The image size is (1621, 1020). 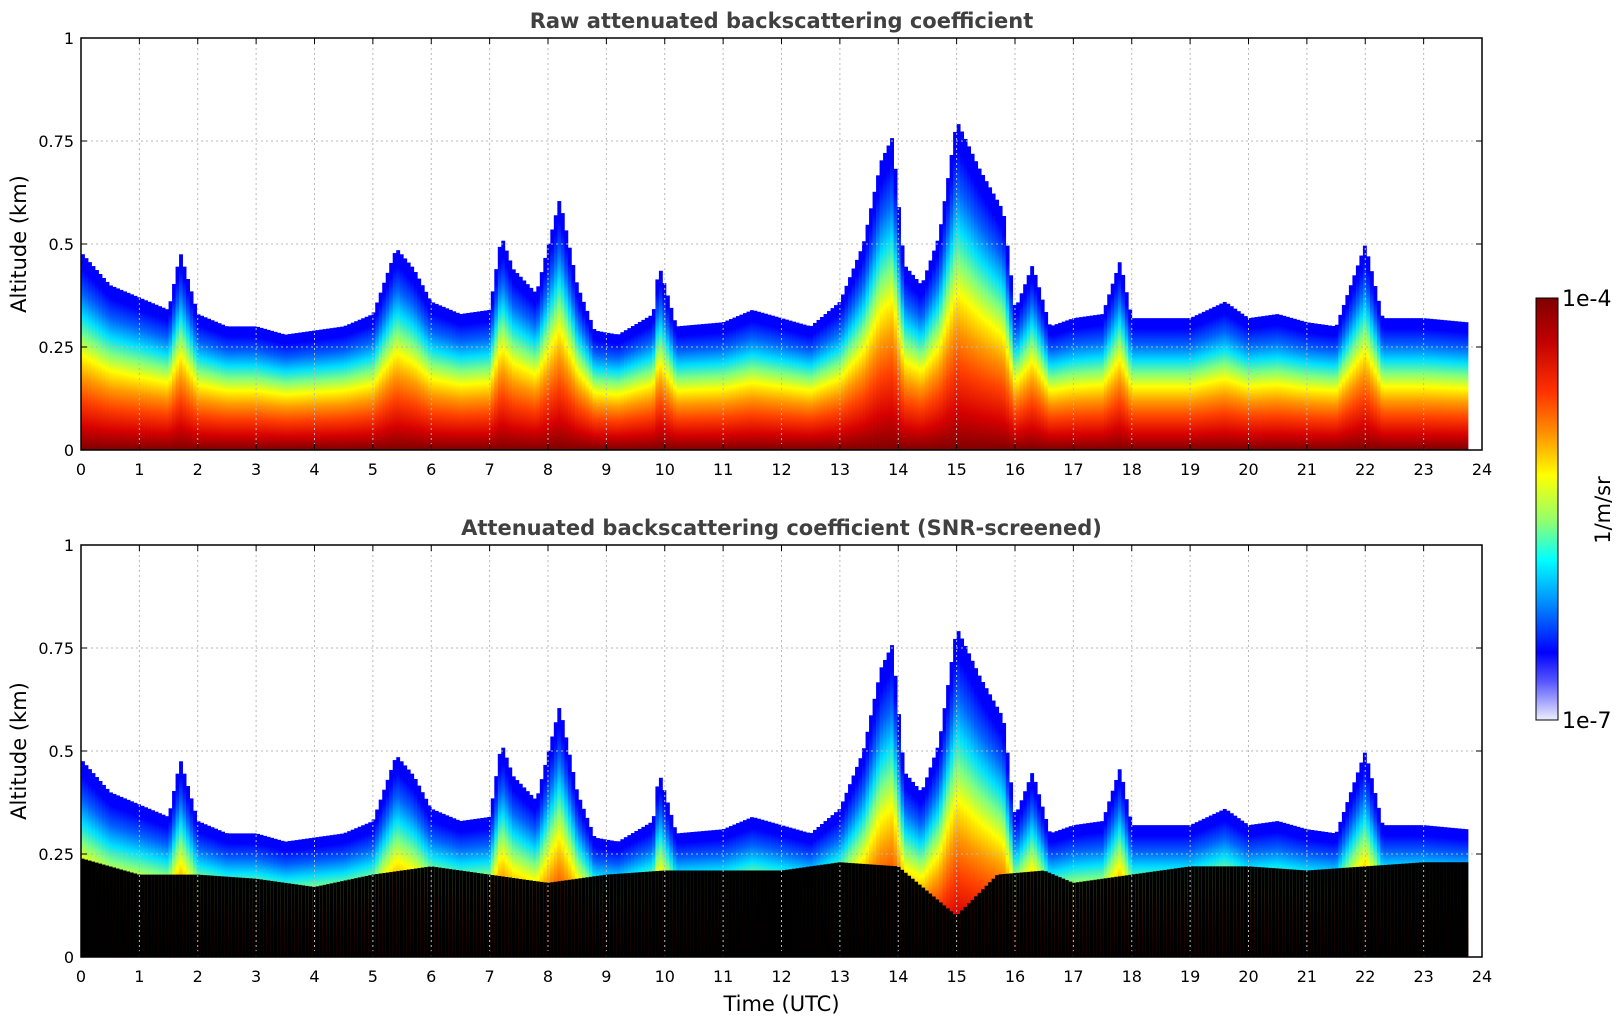 What do you see at coordinates (1073, 469) in the screenshot?
I see `x-tick-label: 17` at bounding box center [1073, 469].